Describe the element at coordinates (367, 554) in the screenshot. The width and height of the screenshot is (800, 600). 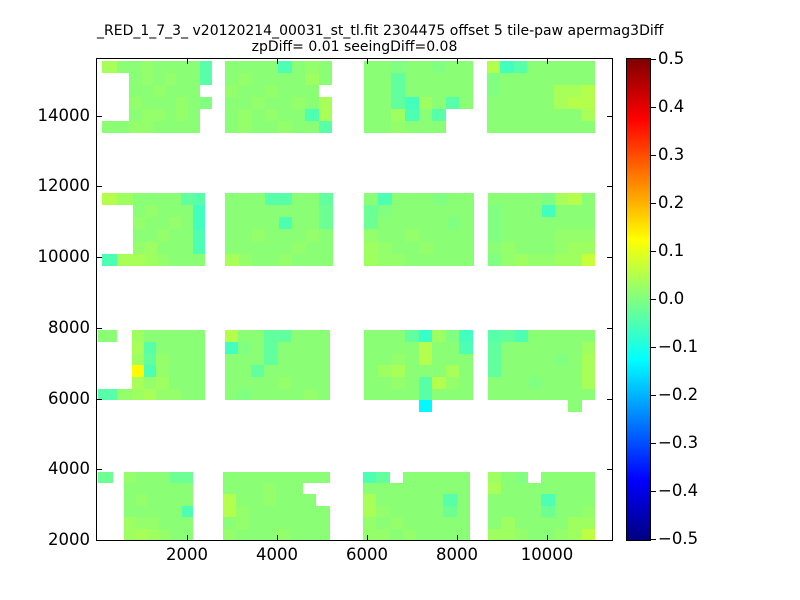
I see `x-tick-label: 6000` at that location.